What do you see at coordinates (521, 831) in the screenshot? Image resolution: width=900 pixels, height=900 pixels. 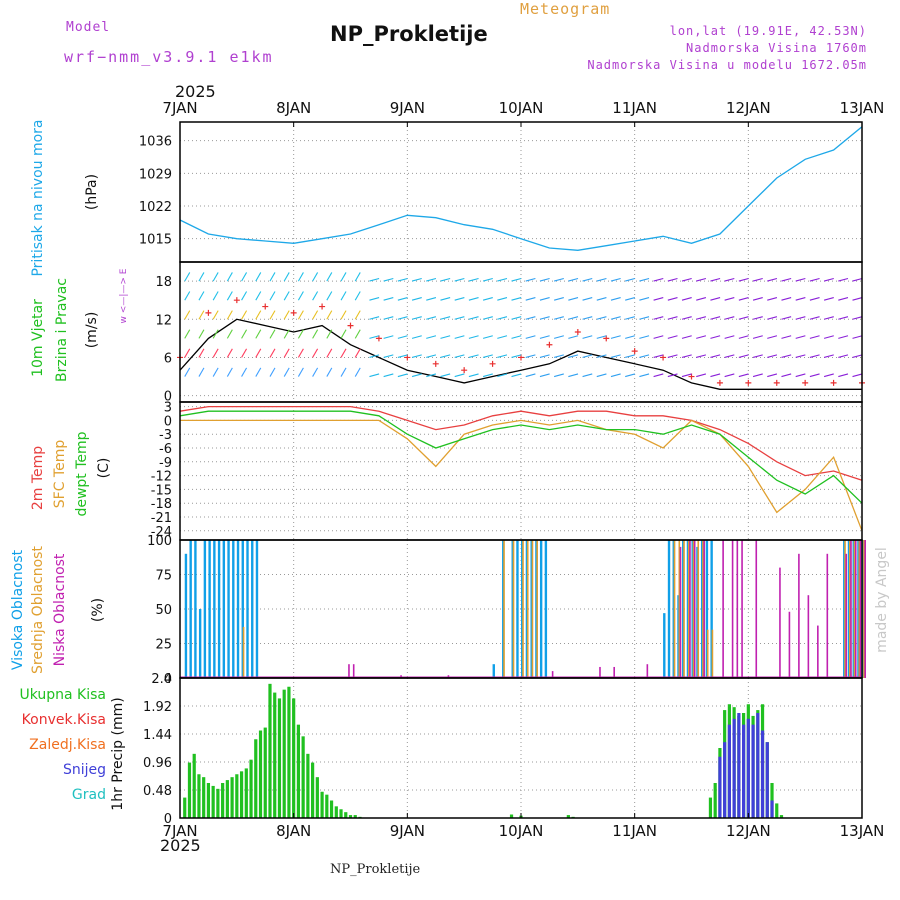 I see `time-tick-bottom: 10JAN` at bounding box center [521, 831].